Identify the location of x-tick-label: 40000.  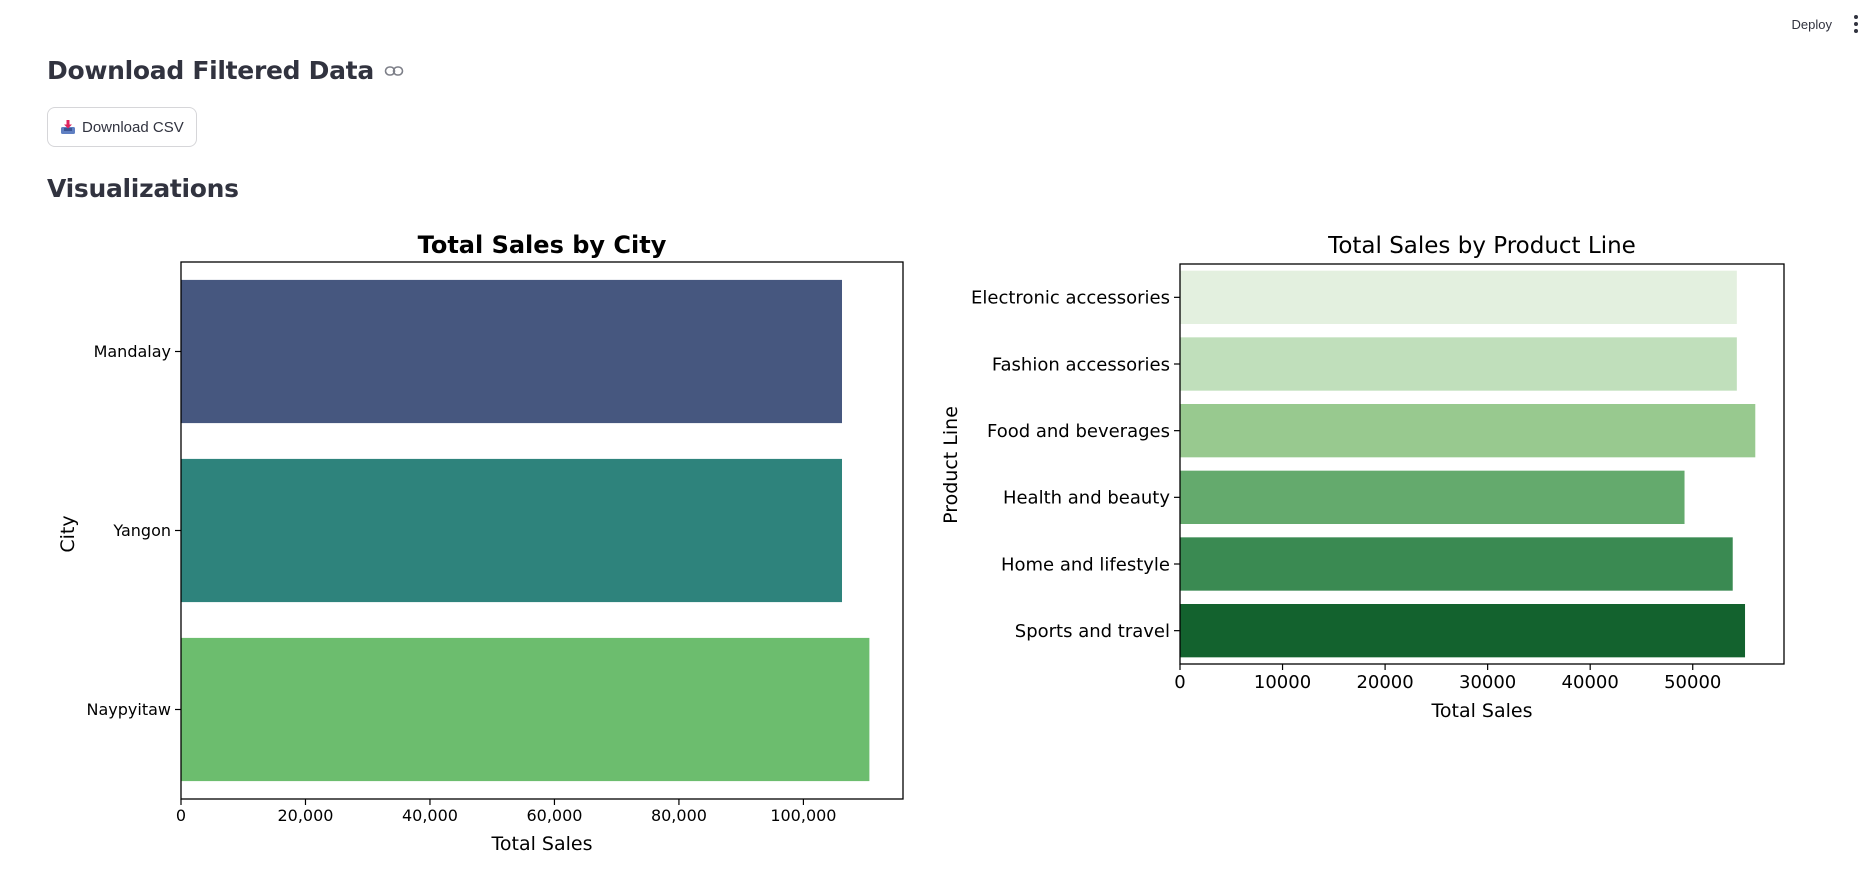
(1590, 682).